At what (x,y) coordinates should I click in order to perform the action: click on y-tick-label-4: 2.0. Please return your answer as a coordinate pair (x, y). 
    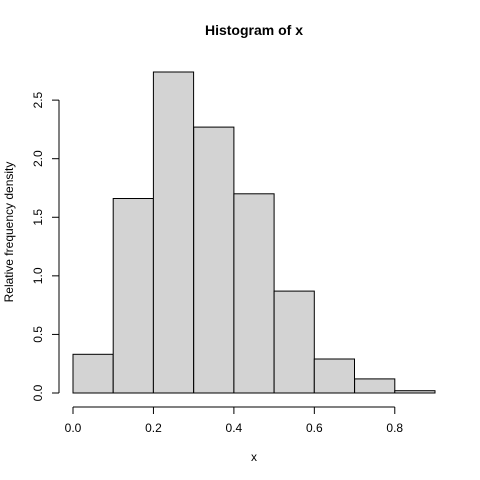
    Looking at the image, I should click on (38, 158).